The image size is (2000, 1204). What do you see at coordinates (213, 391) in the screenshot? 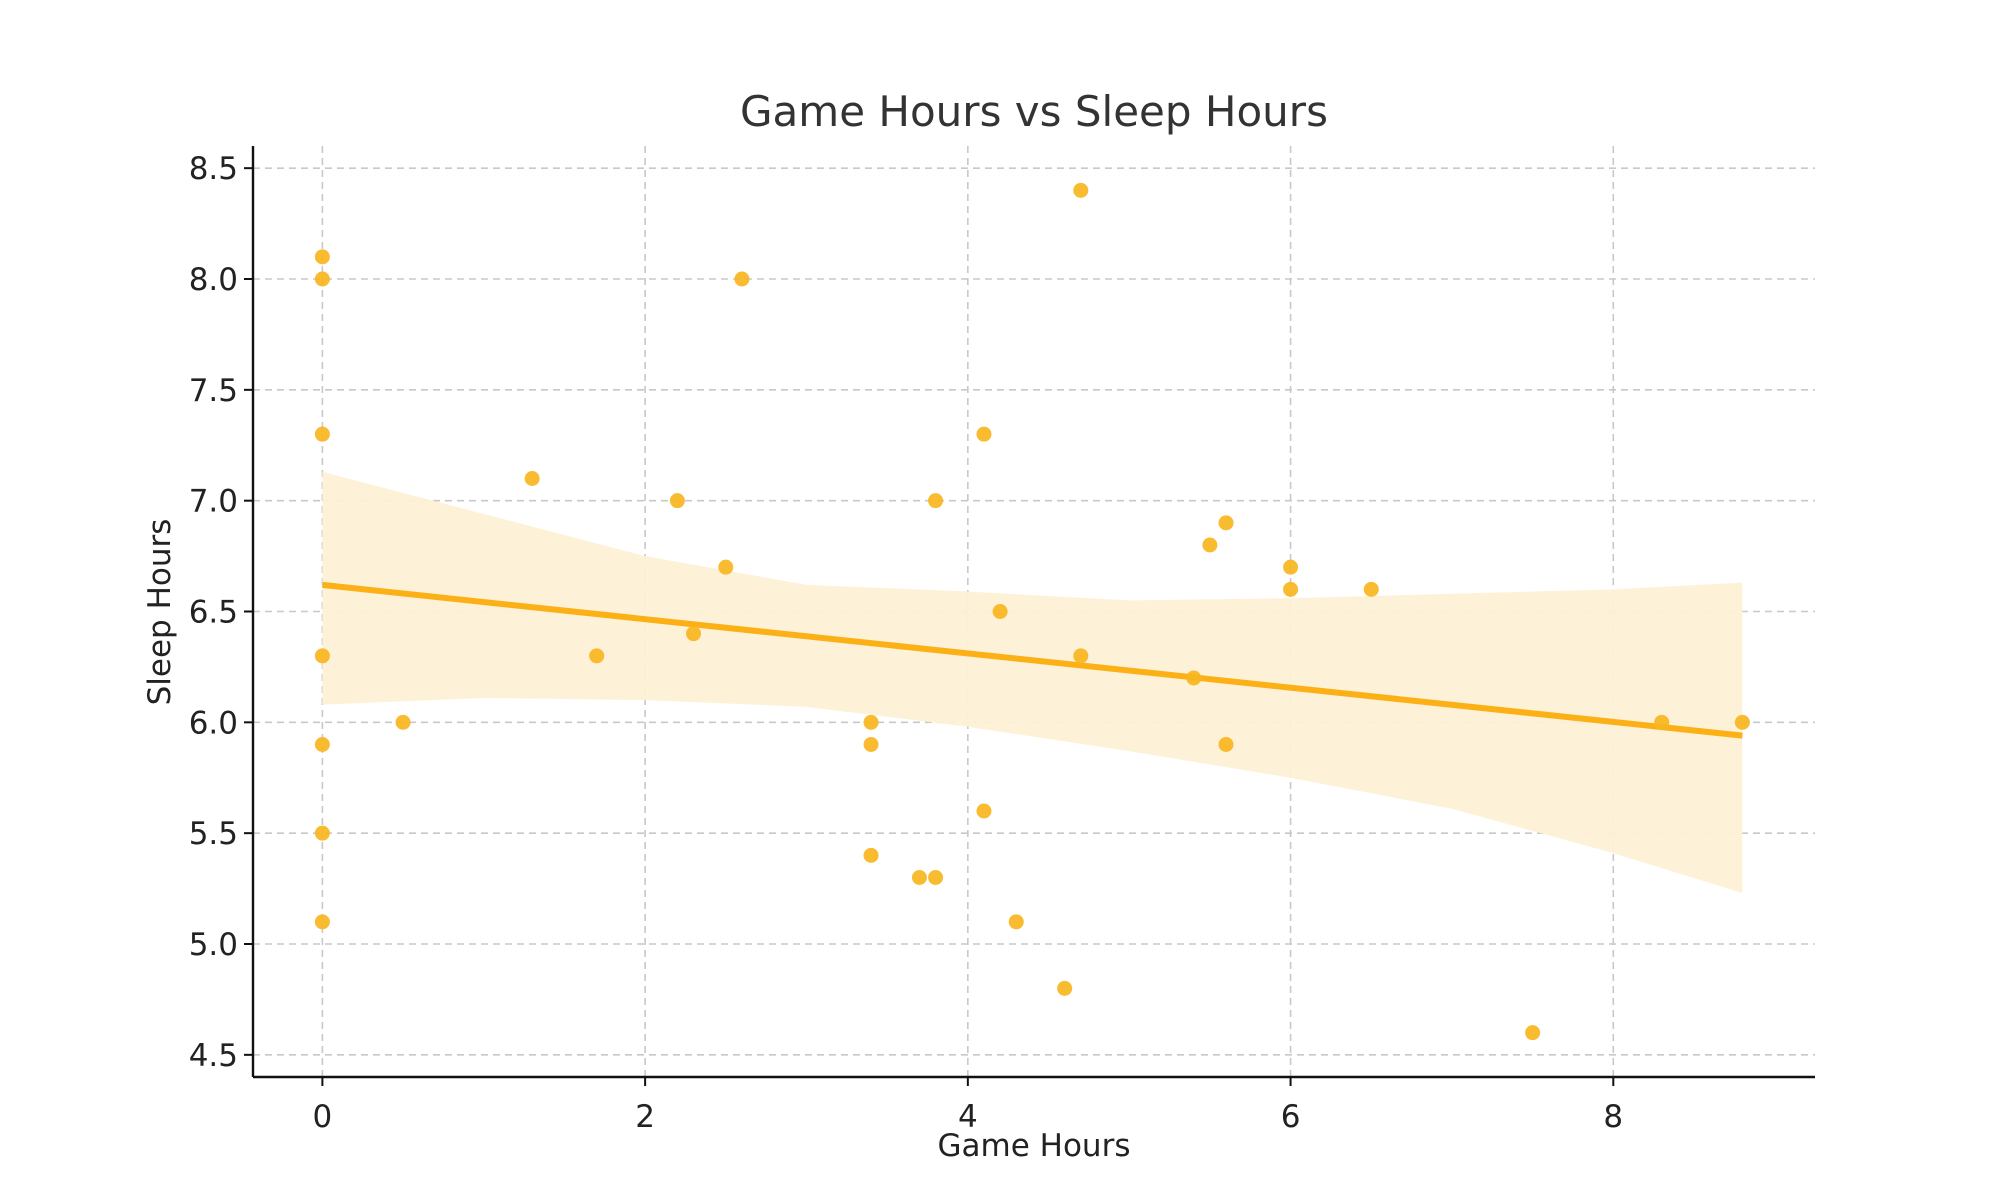
I see `y-tick-label: 7.5` at bounding box center [213, 391].